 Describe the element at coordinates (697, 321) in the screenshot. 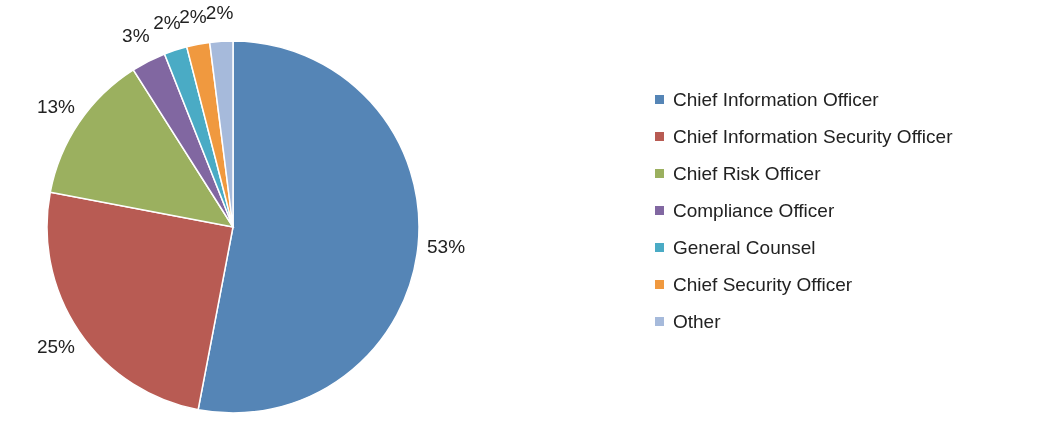

I see `legend-label: Other` at that location.